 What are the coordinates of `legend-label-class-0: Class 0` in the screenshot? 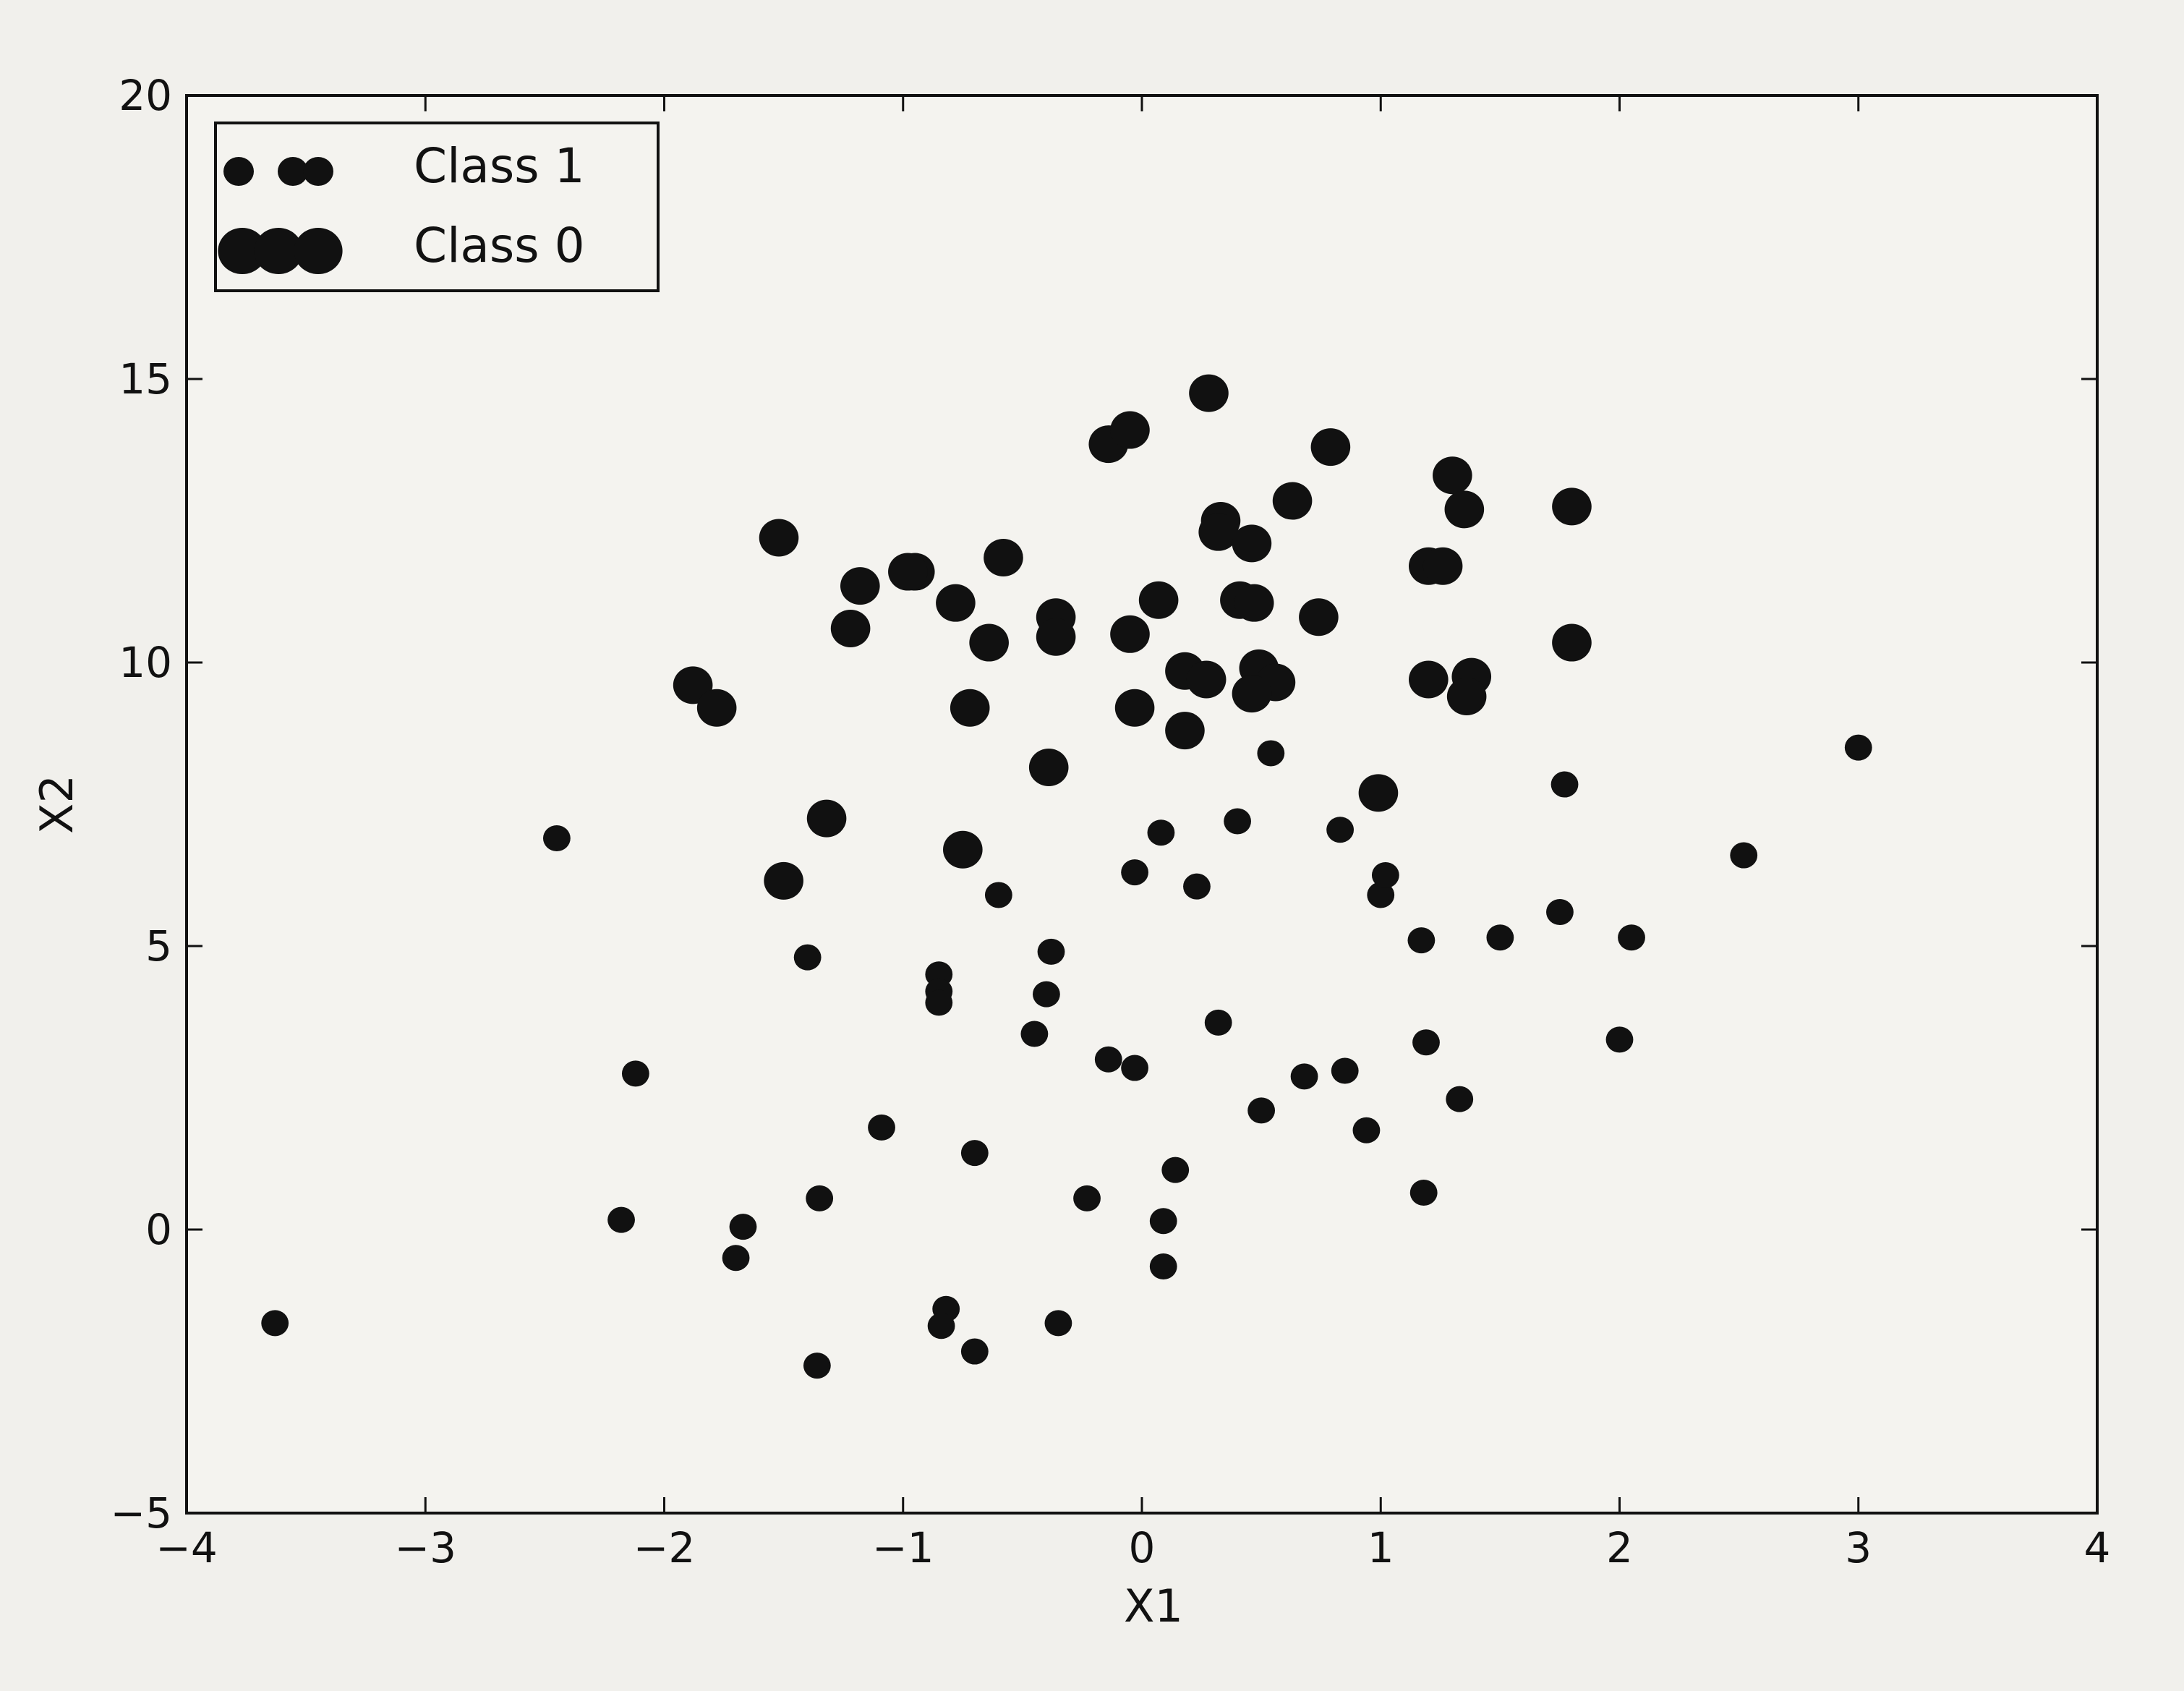 It's located at (499, 245).